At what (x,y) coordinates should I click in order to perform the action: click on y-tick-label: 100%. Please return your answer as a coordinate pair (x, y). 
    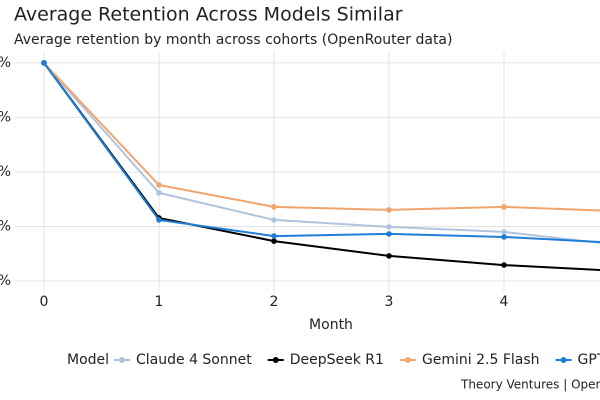
    Looking at the image, I should click on (5, 63).